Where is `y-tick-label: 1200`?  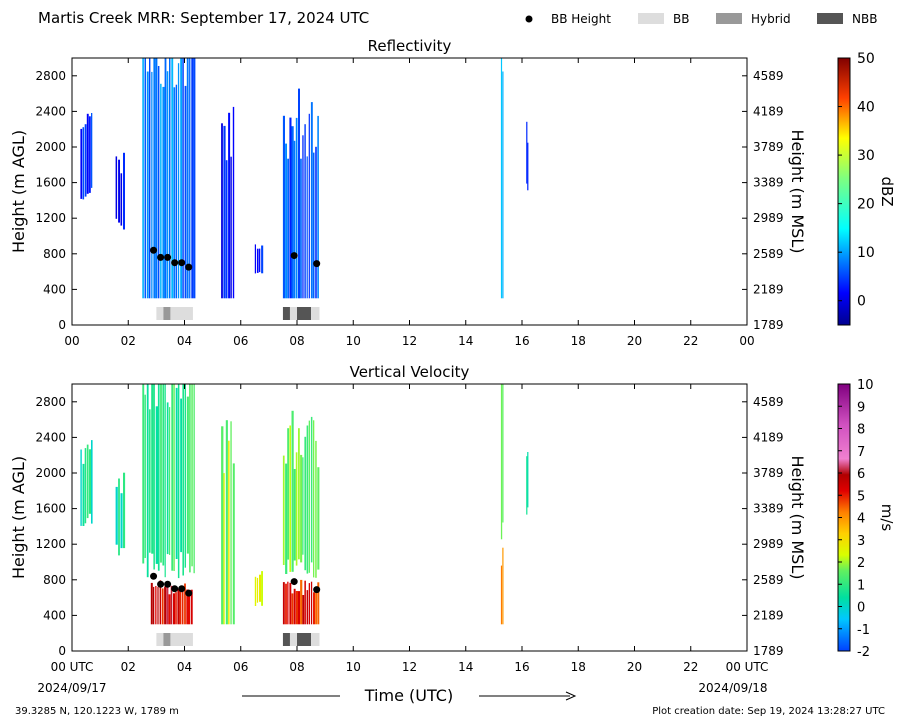 y-tick-label: 1200 is located at coordinates (50, 218).